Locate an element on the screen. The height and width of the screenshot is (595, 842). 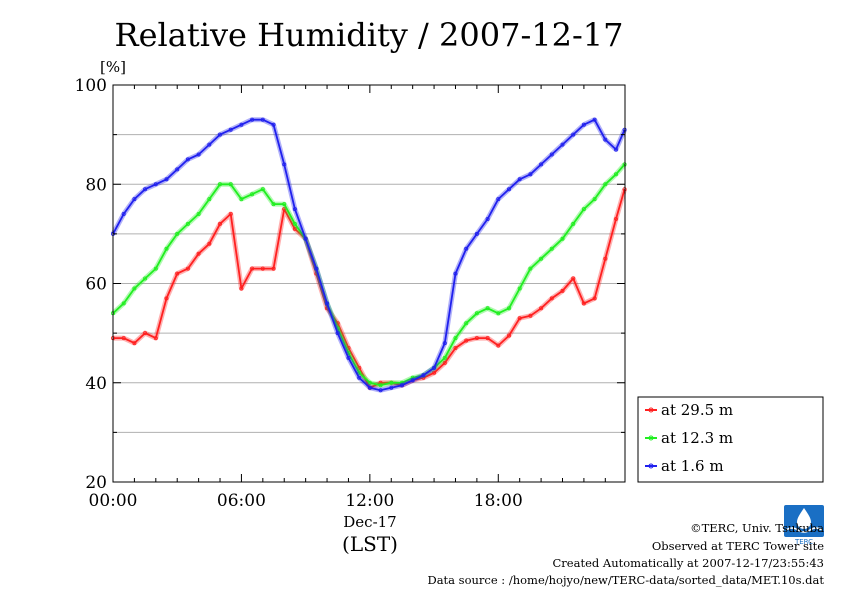
water-drop-icon is located at coordinates (804, 518).